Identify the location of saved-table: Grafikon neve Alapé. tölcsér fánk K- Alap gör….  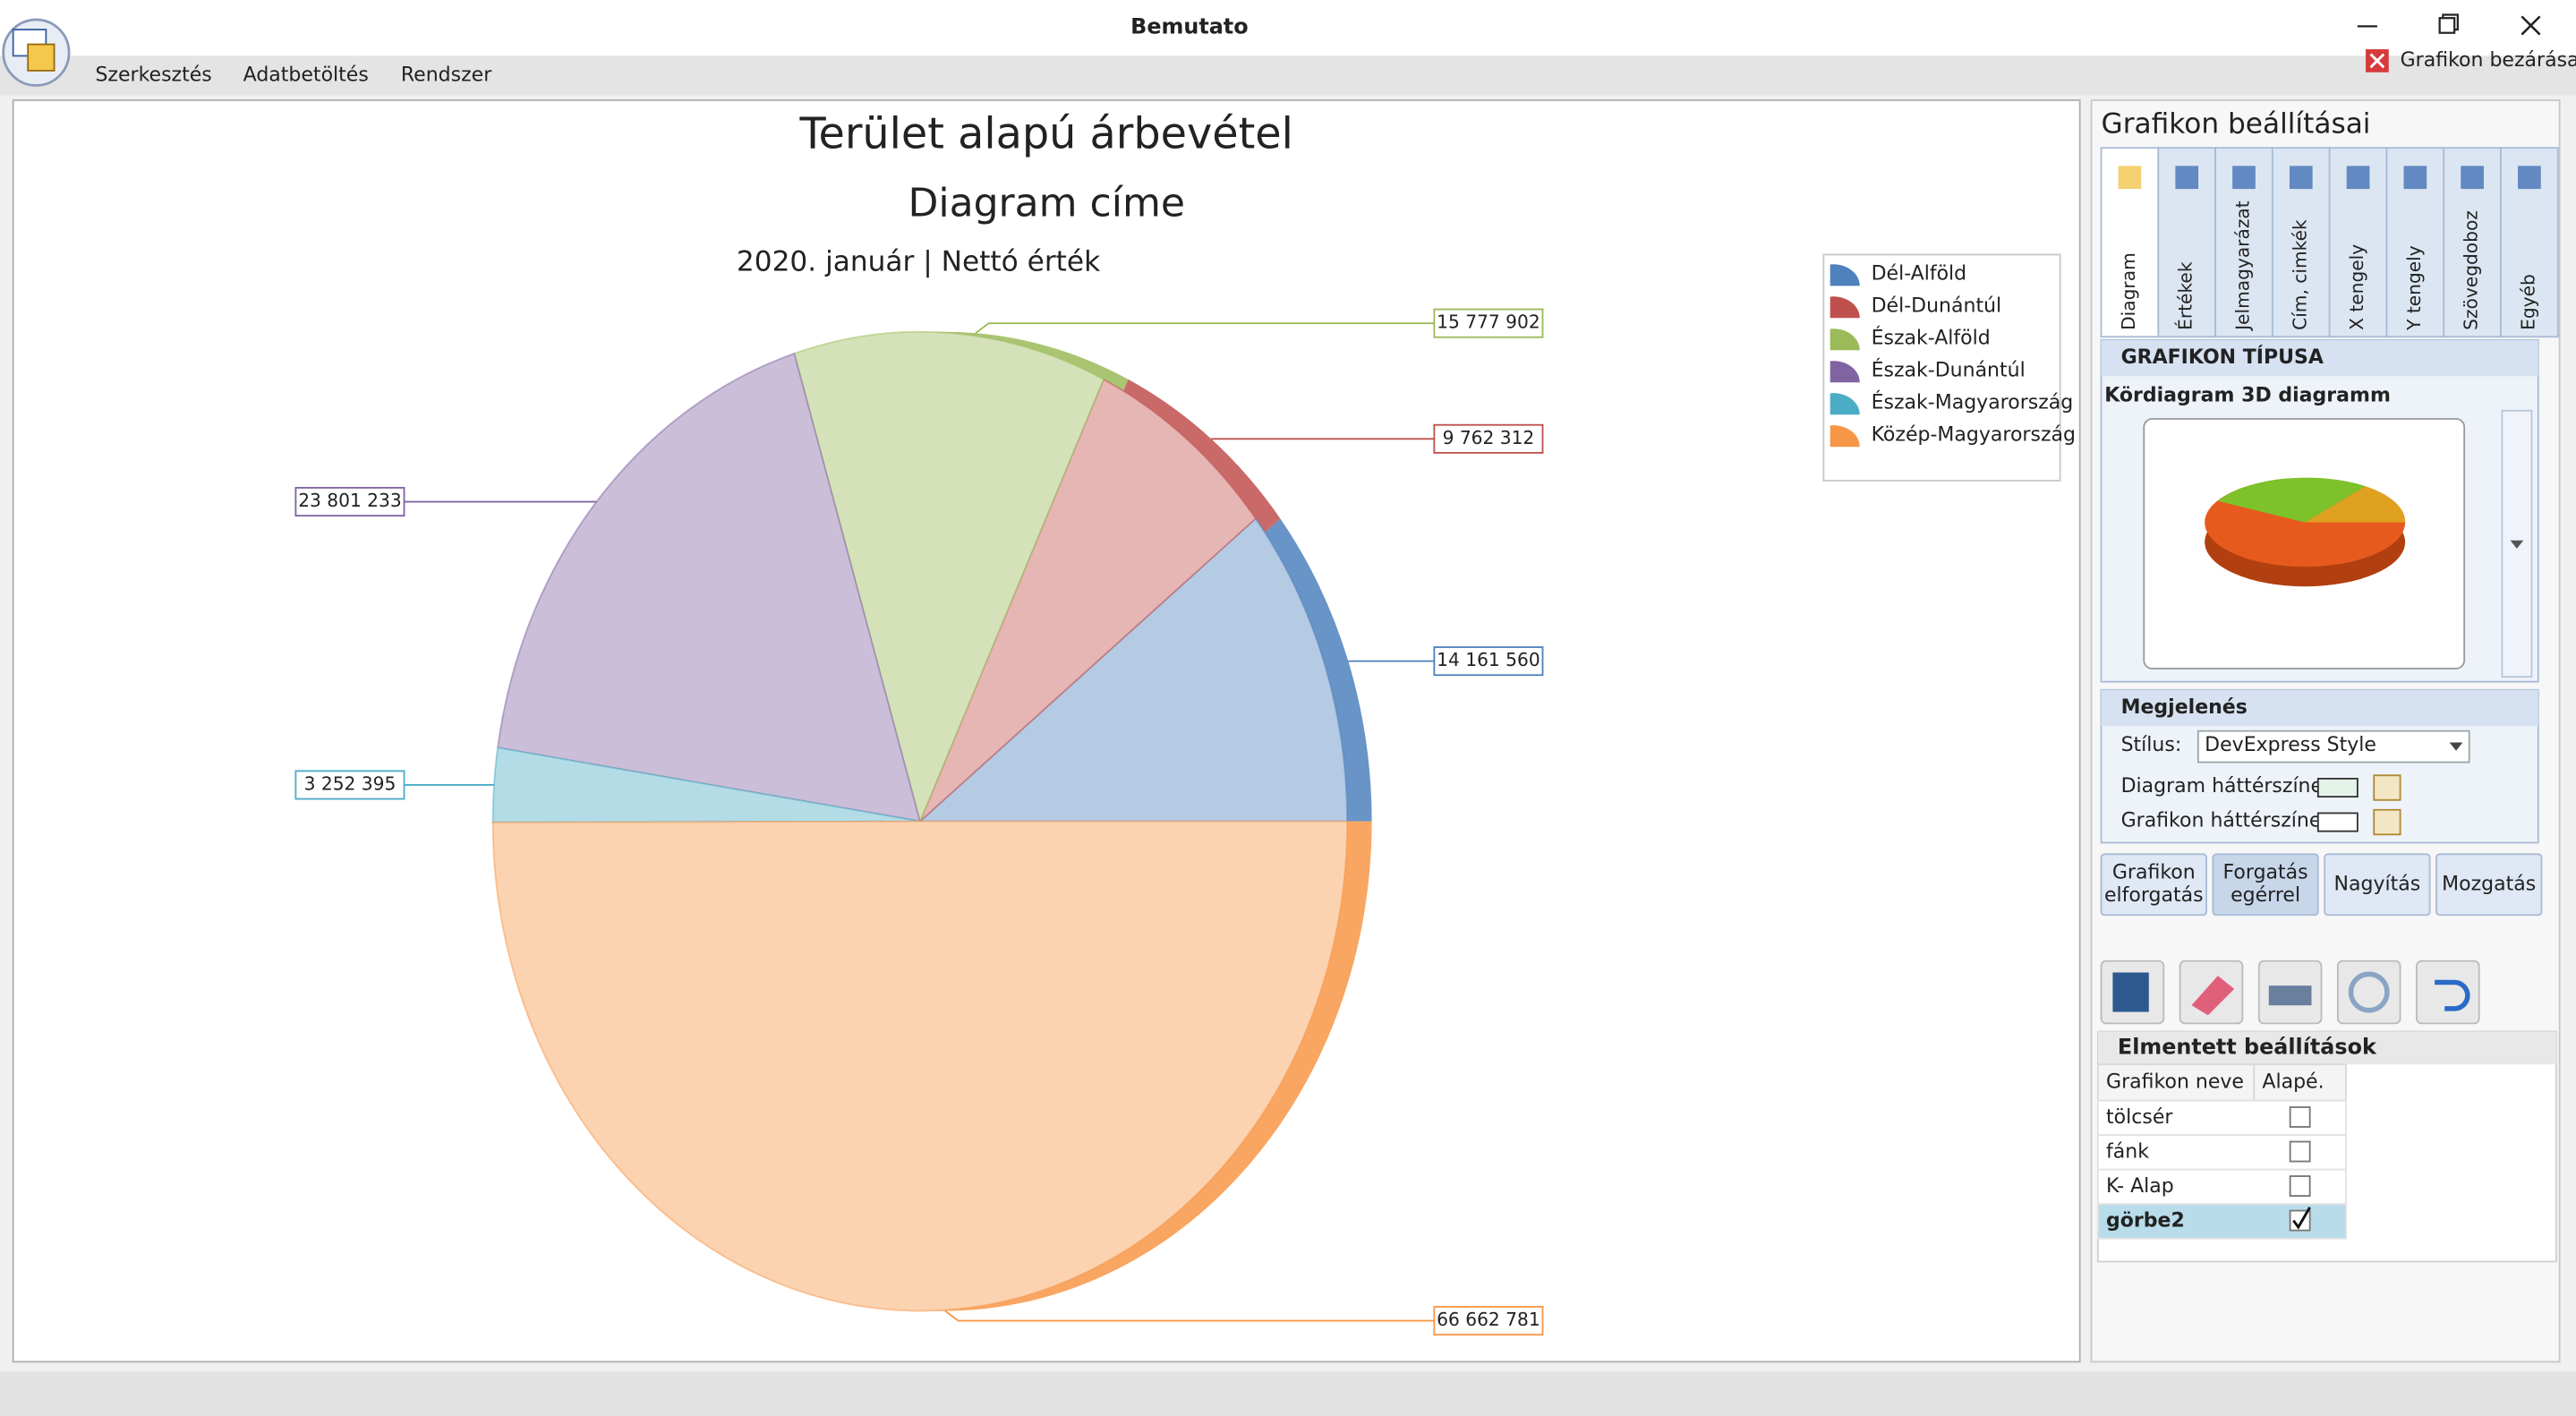
(2221, 1151).